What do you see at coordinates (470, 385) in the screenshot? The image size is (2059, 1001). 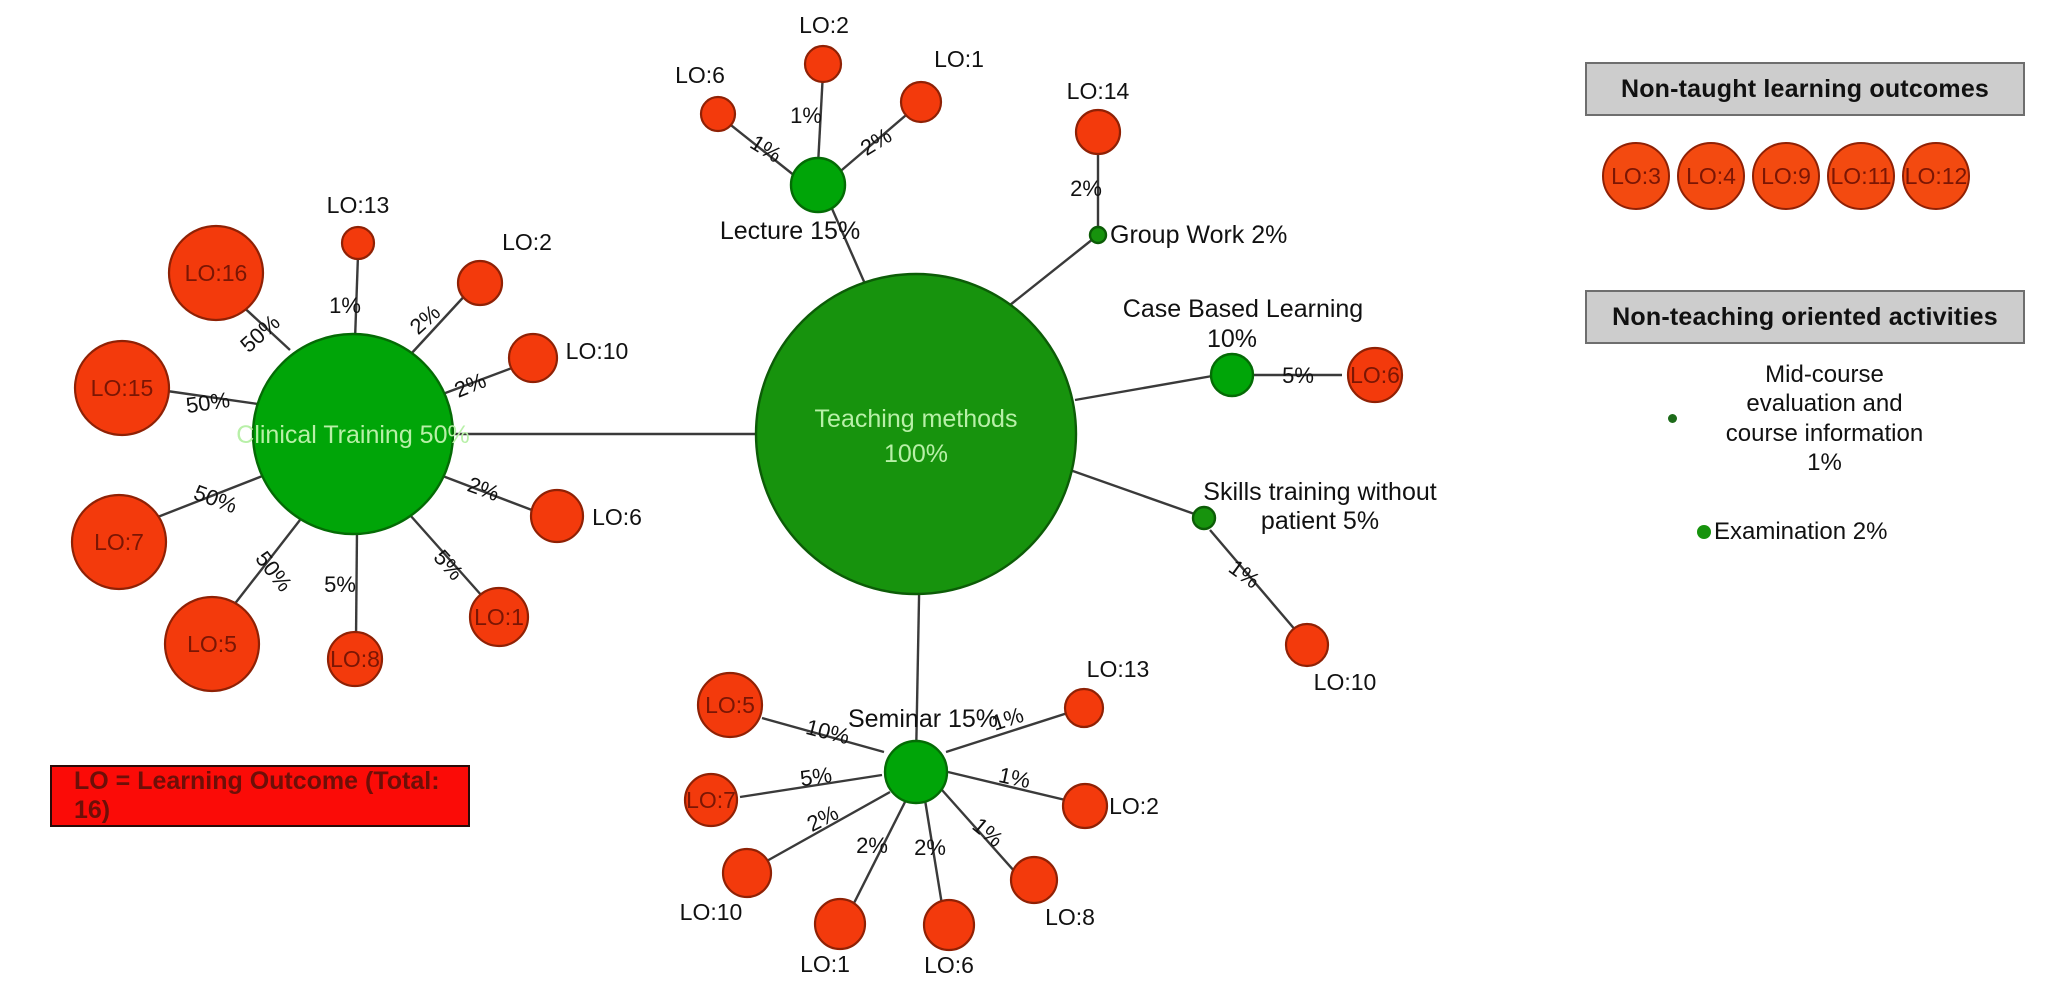 I see `weight-clinical-lo10: 2%` at bounding box center [470, 385].